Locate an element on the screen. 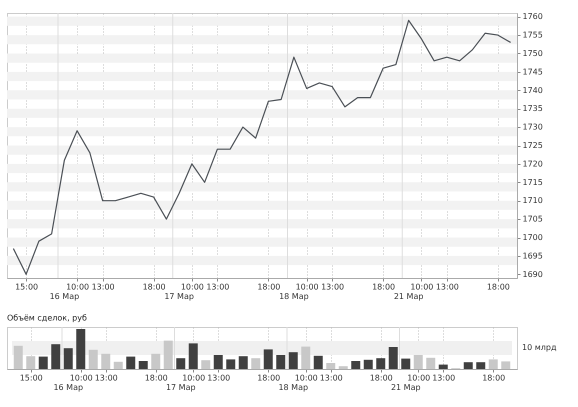 This screenshot has width=578, height=407. y-tick-label: 1705 is located at coordinates (532, 219).